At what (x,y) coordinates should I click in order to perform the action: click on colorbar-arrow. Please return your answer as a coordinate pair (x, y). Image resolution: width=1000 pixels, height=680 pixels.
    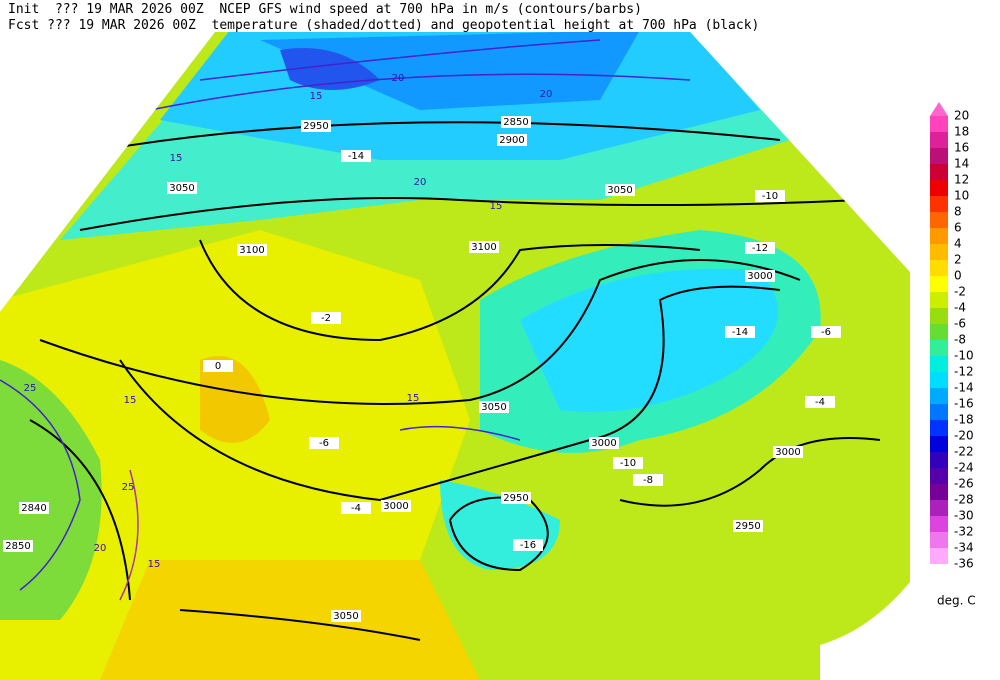
    Looking at the image, I should click on (939, 109).